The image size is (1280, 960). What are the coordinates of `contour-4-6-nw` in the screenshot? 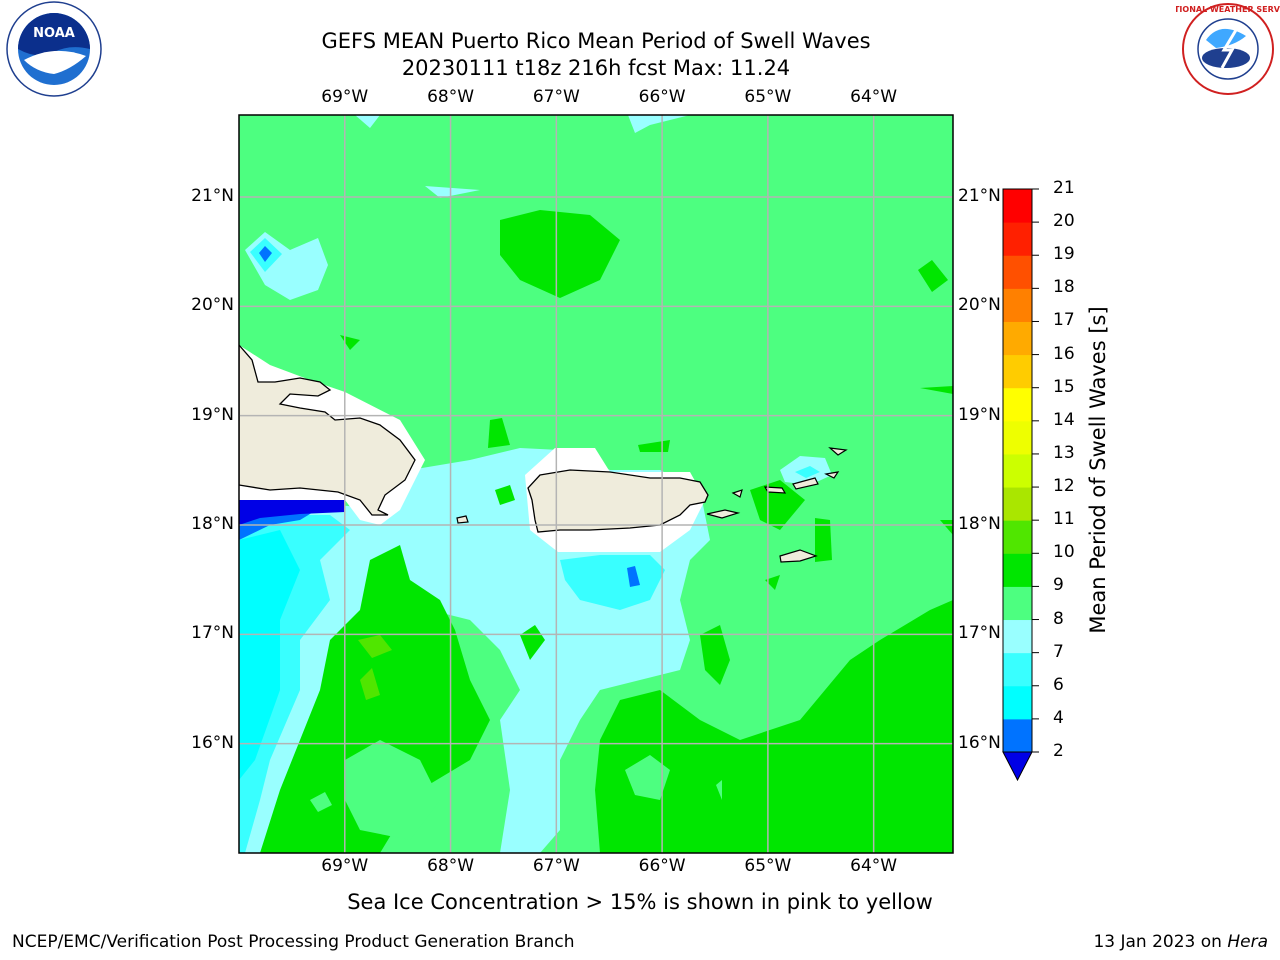 It's located at (265, 254).